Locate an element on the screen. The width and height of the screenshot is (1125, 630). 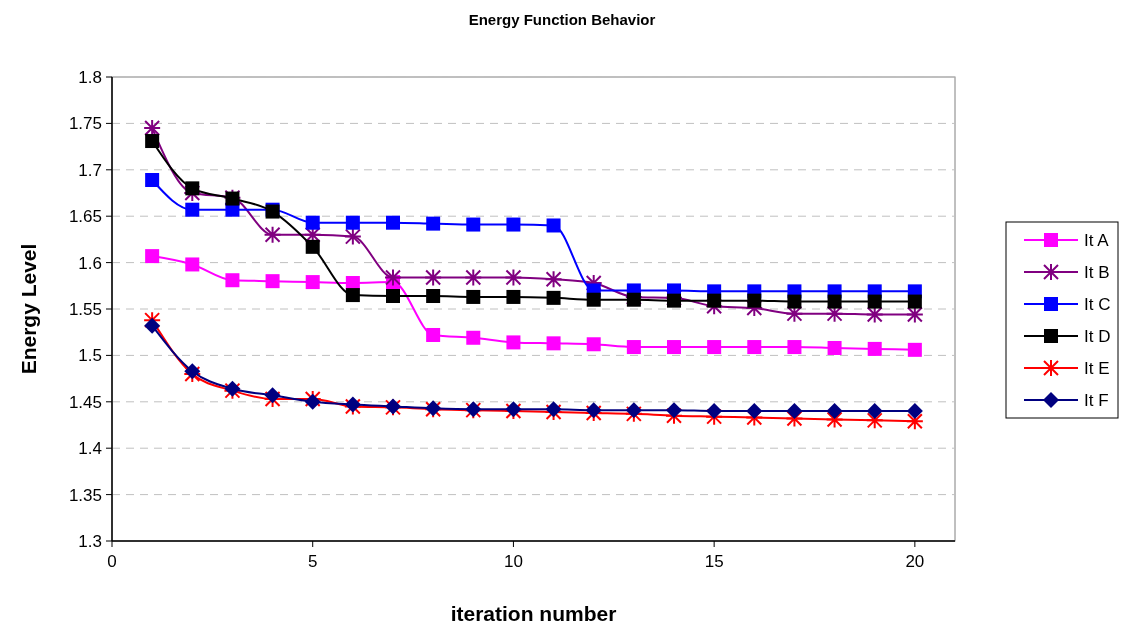
y-tick-label: 1.5 is located at coordinates (90, 356).